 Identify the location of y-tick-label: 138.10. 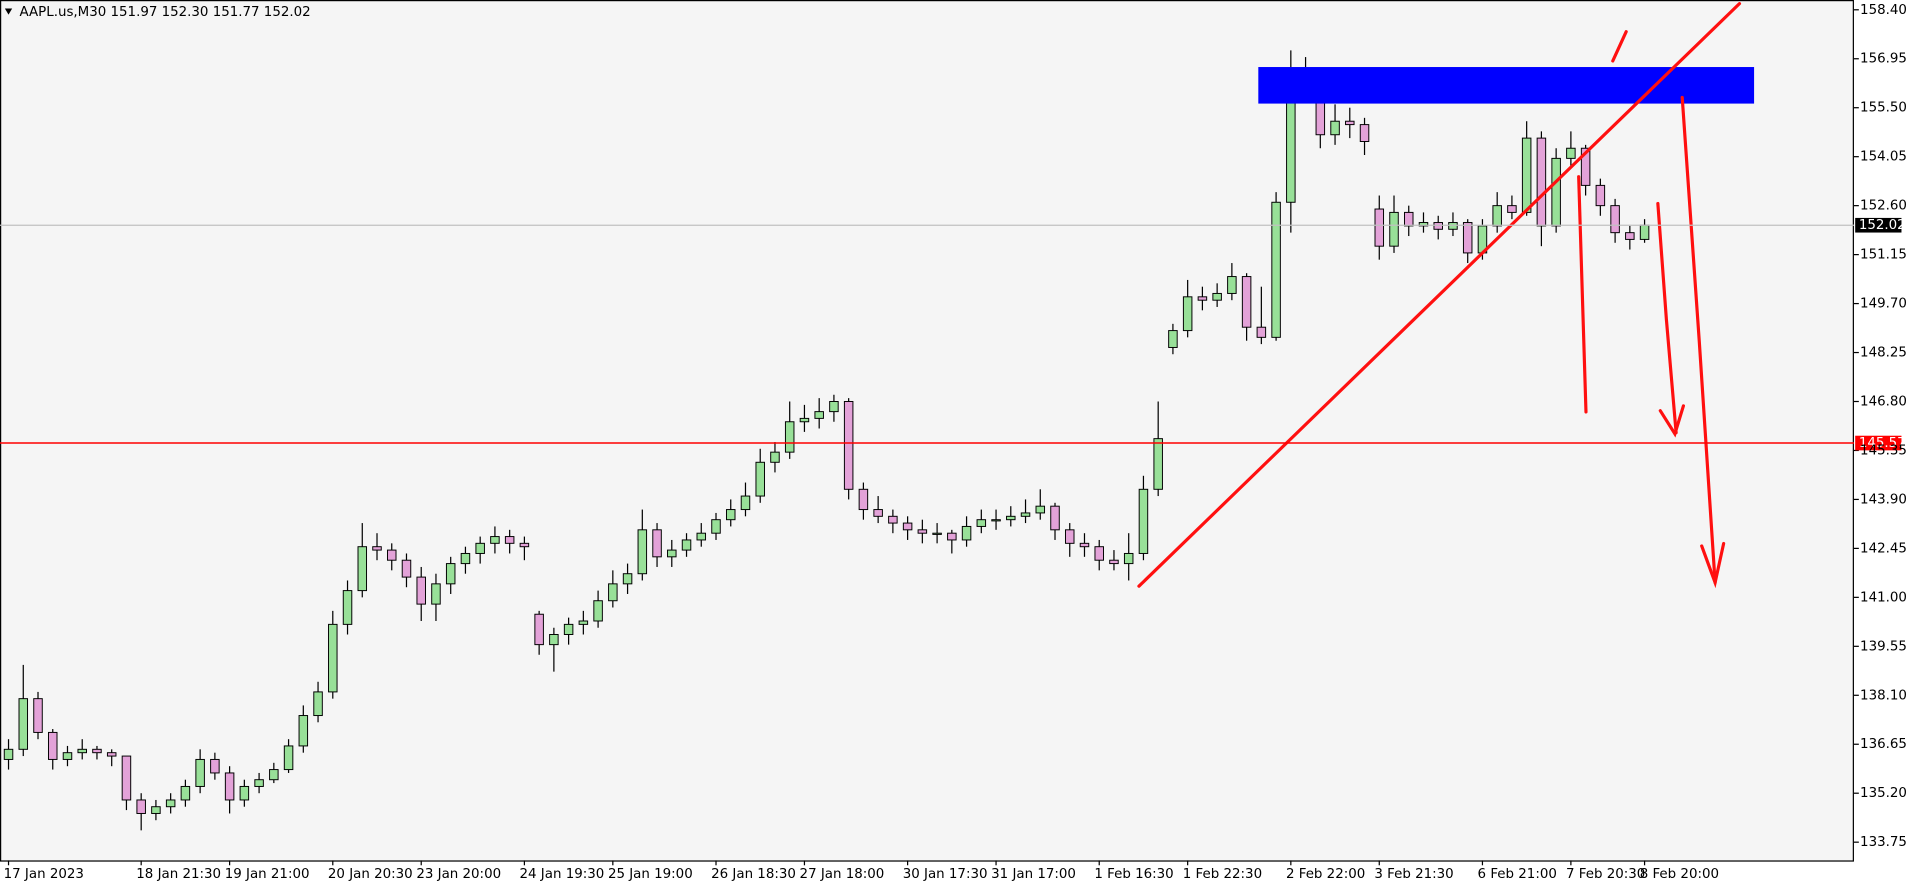
(1883, 695).